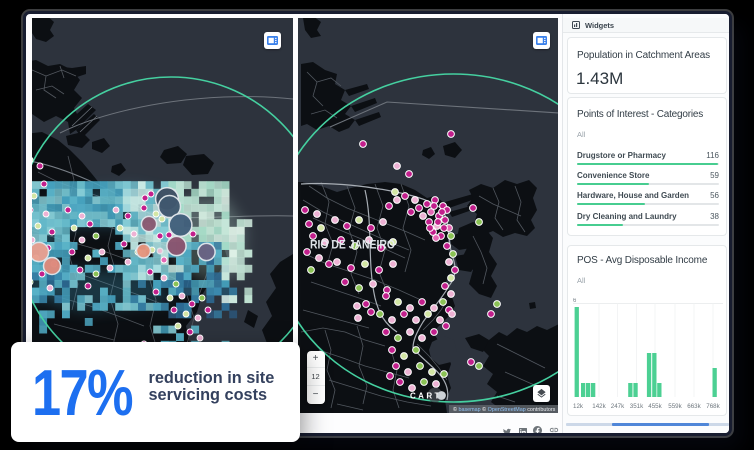  What do you see at coordinates (713, 406) in the screenshot?
I see `svg-text: 768k` at bounding box center [713, 406].